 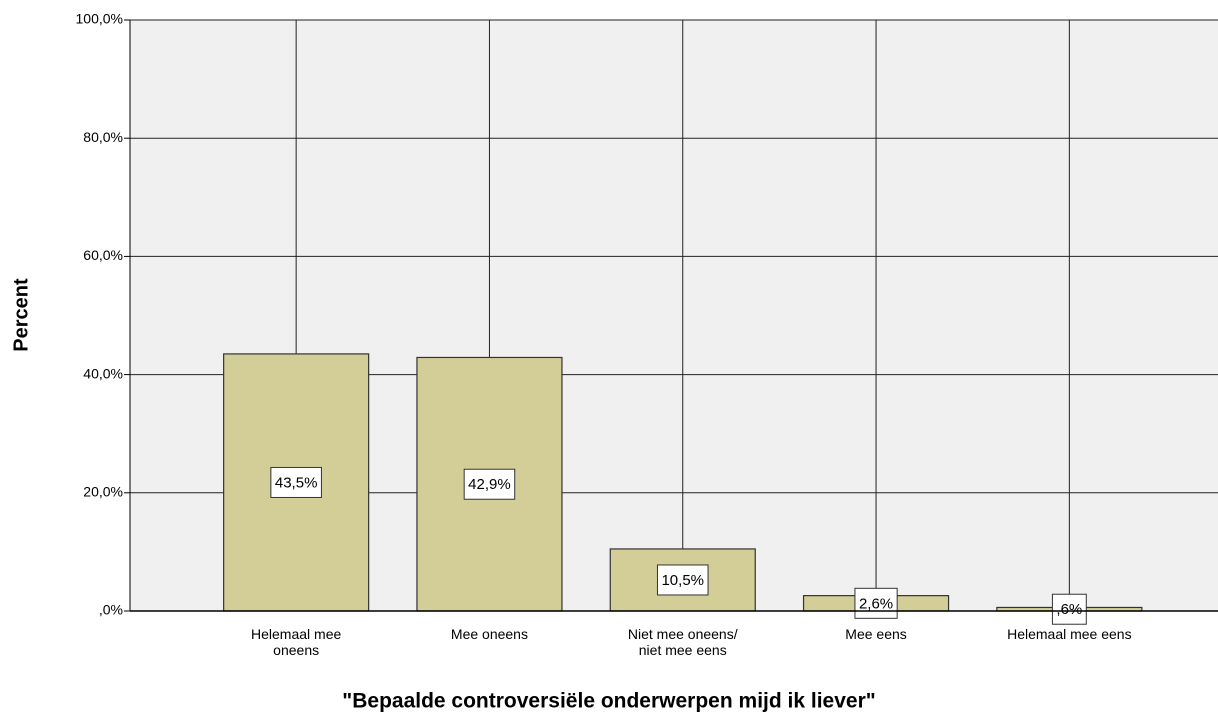 What do you see at coordinates (103, 373) in the screenshot?
I see `y-tick-label: 40,0%` at bounding box center [103, 373].